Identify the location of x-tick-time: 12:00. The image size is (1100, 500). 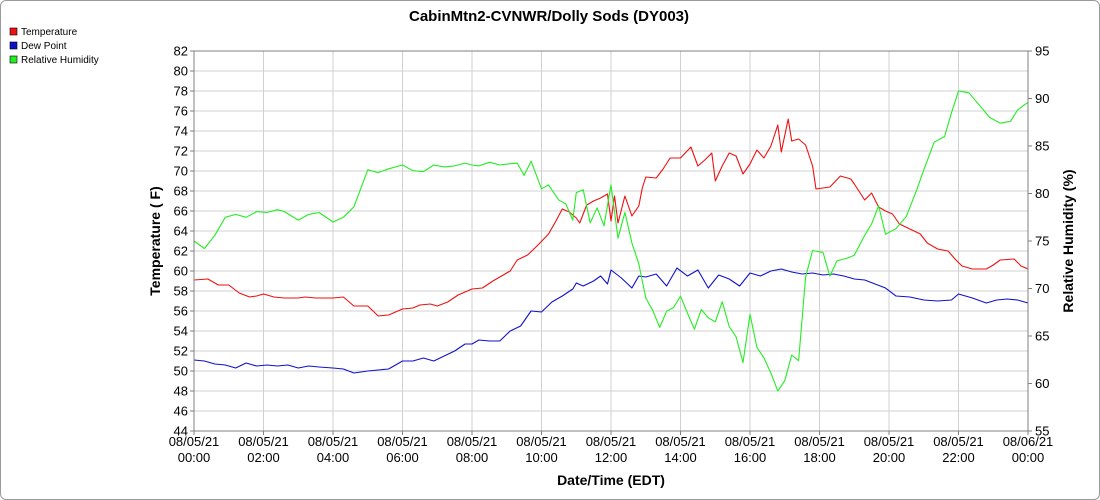
(611, 457).